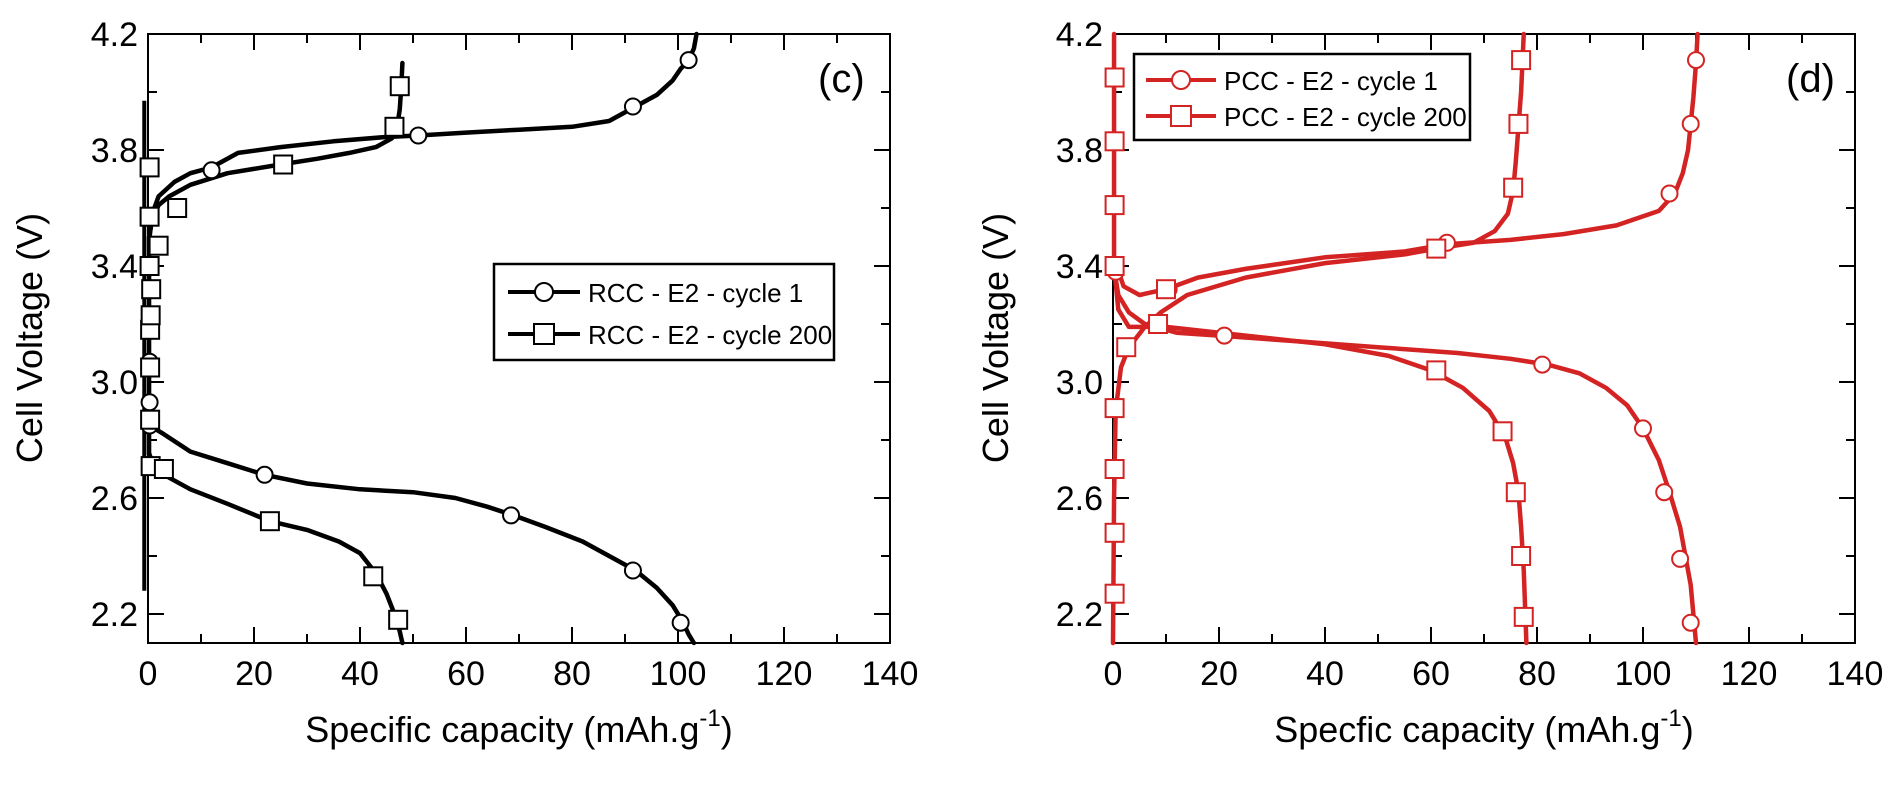 The height and width of the screenshot is (786, 1895). I want to click on legend-marker-circle-d, so click(1181, 80).